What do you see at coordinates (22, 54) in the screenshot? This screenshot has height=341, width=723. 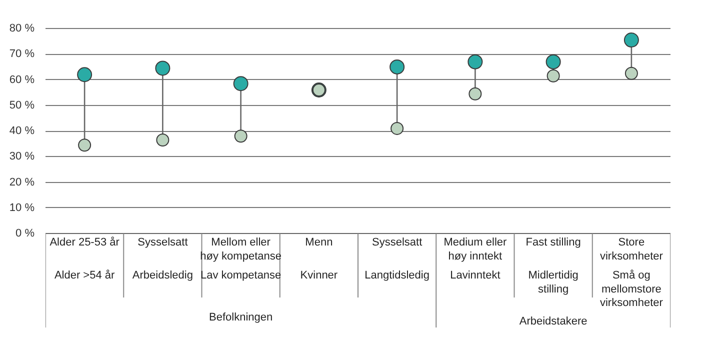 I see `y-tick-label: 70 %` at bounding box center [22, 54].